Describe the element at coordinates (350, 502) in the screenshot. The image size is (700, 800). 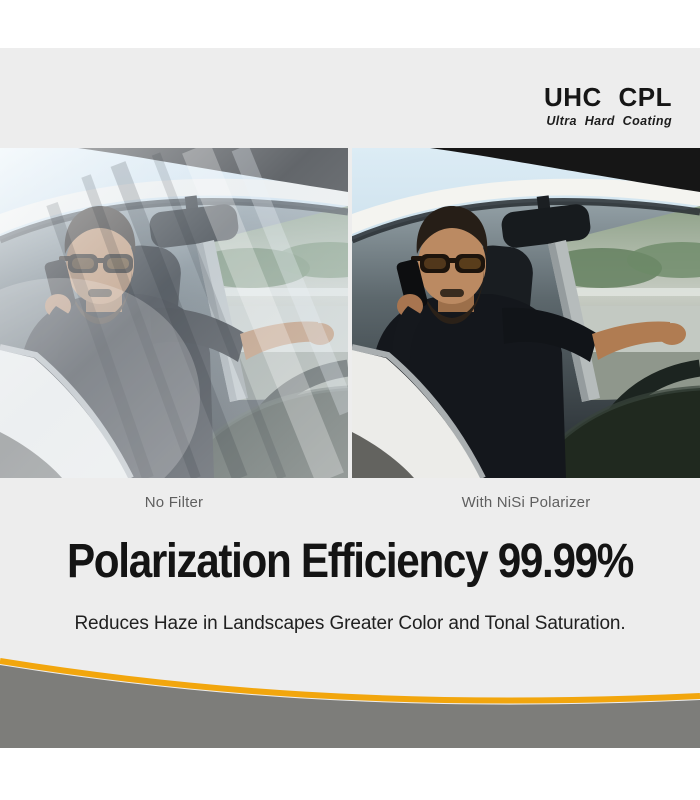
I see `photo-captions: No Filter With NiSi Polarizer` at that location.